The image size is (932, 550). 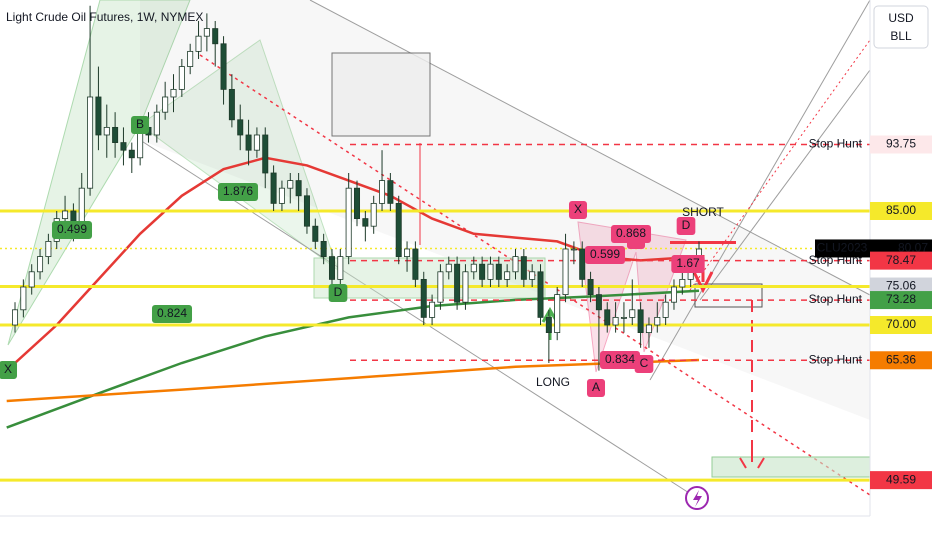 I want to click on short-label: SHORT, so click(x=703, y=212).